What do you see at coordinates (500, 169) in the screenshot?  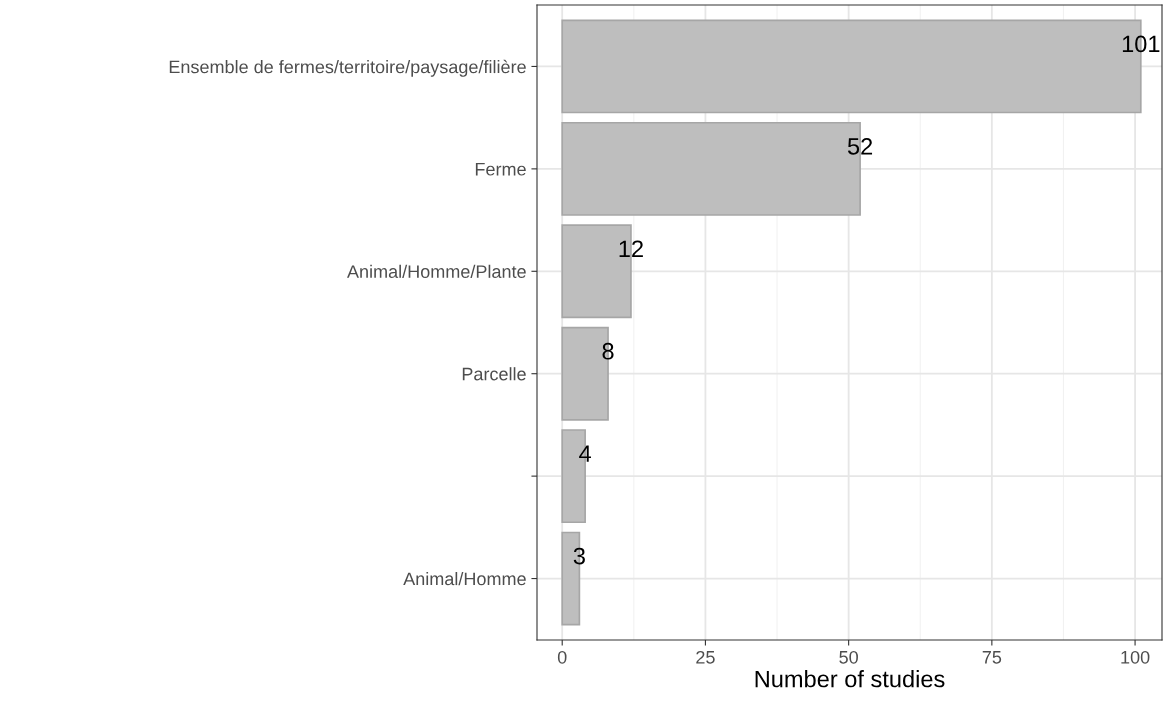 I see `y-tick-label: Ferme` at bounding box center [500, 169].